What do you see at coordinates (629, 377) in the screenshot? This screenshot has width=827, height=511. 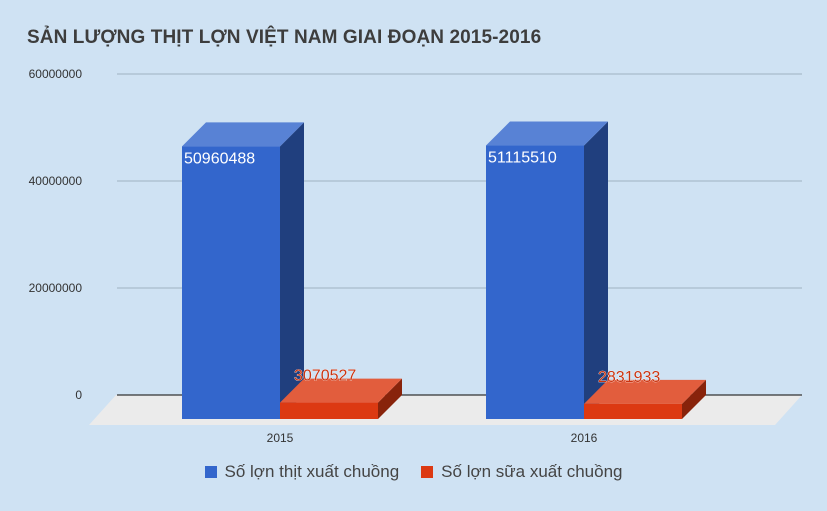 I see `data-label: 2831933` at bounding box center [629, 377].